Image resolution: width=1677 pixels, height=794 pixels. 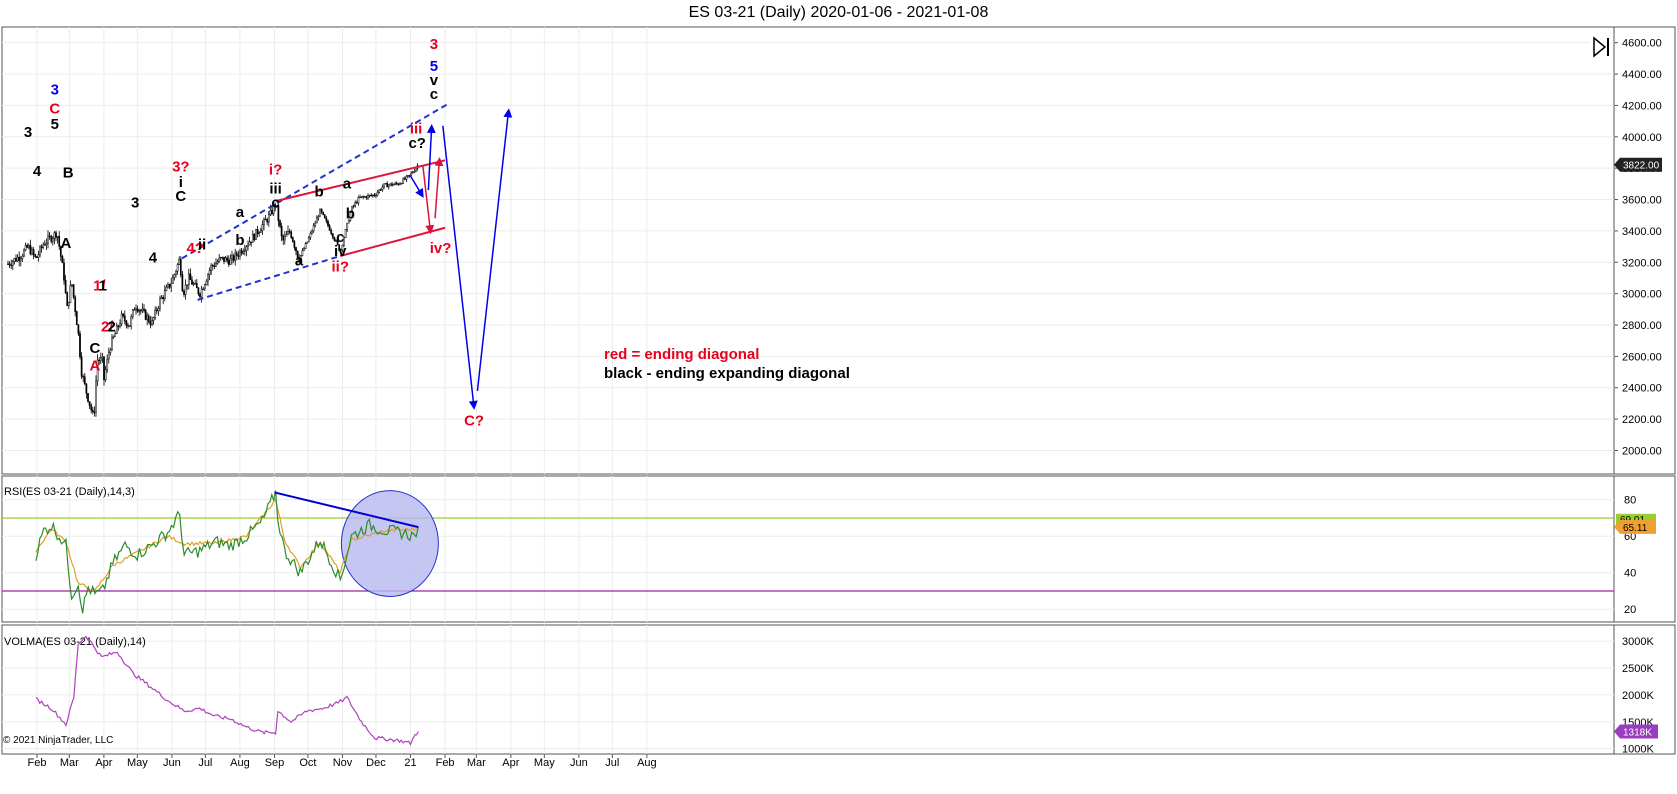 I want to click on x-tick-label: Feb, so click(x=445, y=763).